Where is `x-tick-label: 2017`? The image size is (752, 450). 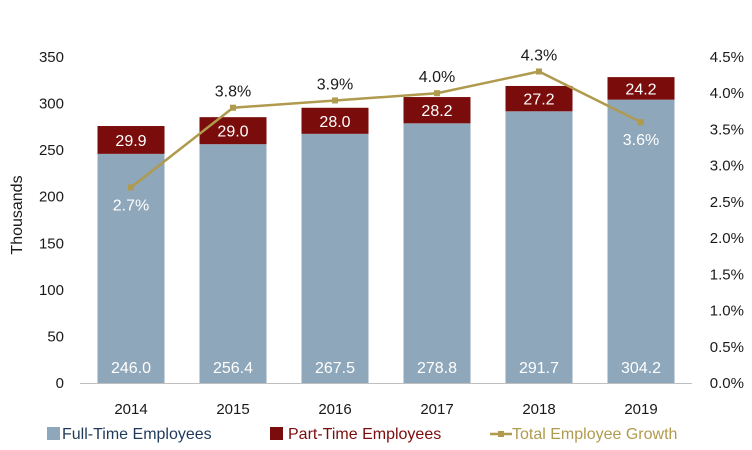
x-tick-label: 2017 is located at coordinates (436, 409).